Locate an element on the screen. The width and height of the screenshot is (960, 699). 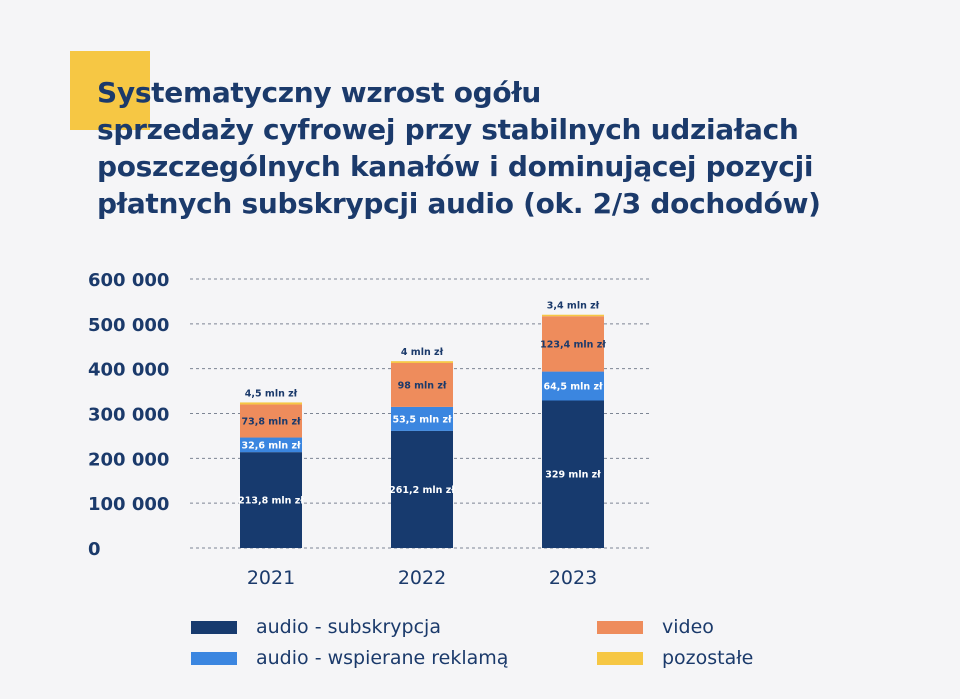
data-label: 32,6 mln zł is located at coordinates (271, 445).